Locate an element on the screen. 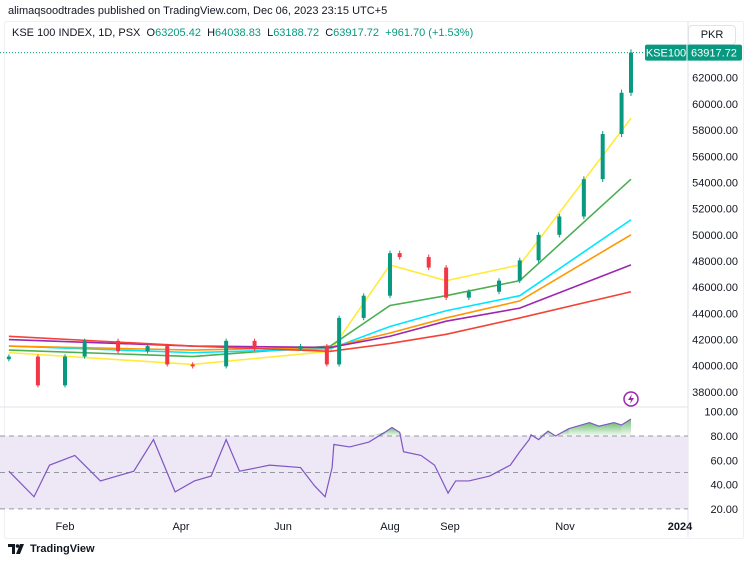 The width and height of the screenshot is (750, 563). tradingview-logo-icon is located at coordinates (16, 549).